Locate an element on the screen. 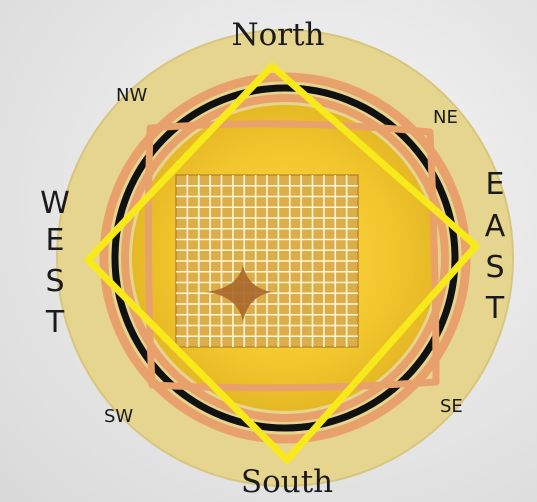  west-letter-t: T is located at coordinates (55, 322).